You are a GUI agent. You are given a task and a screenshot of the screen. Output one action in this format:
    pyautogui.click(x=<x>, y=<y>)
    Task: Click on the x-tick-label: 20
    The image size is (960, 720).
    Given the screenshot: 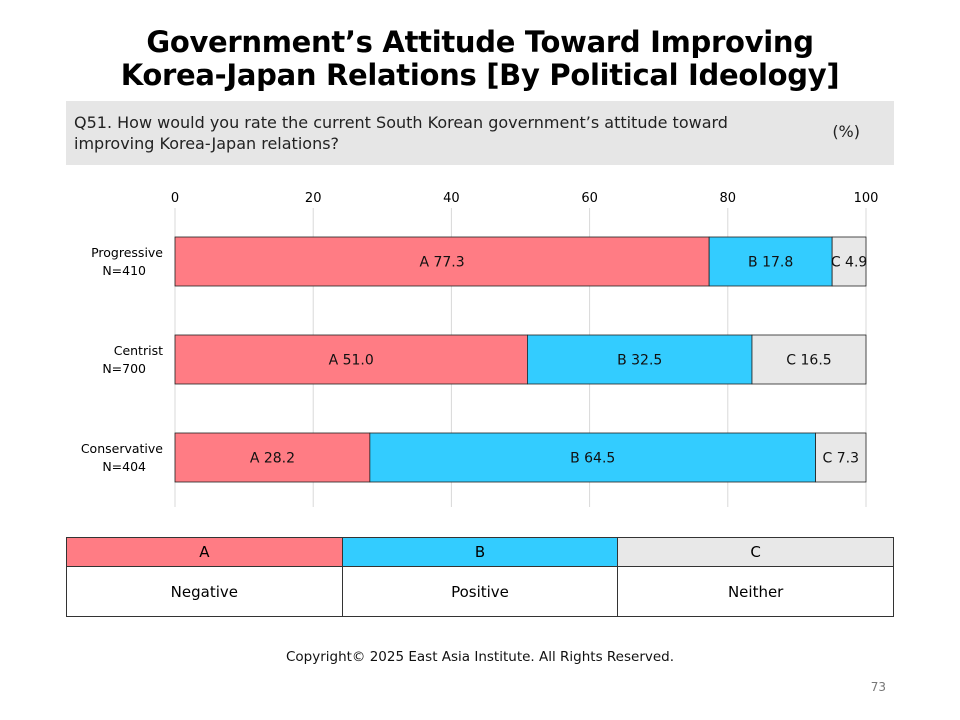 What is the action you would take?
    pyautogui.click(x=313, y=198)
    